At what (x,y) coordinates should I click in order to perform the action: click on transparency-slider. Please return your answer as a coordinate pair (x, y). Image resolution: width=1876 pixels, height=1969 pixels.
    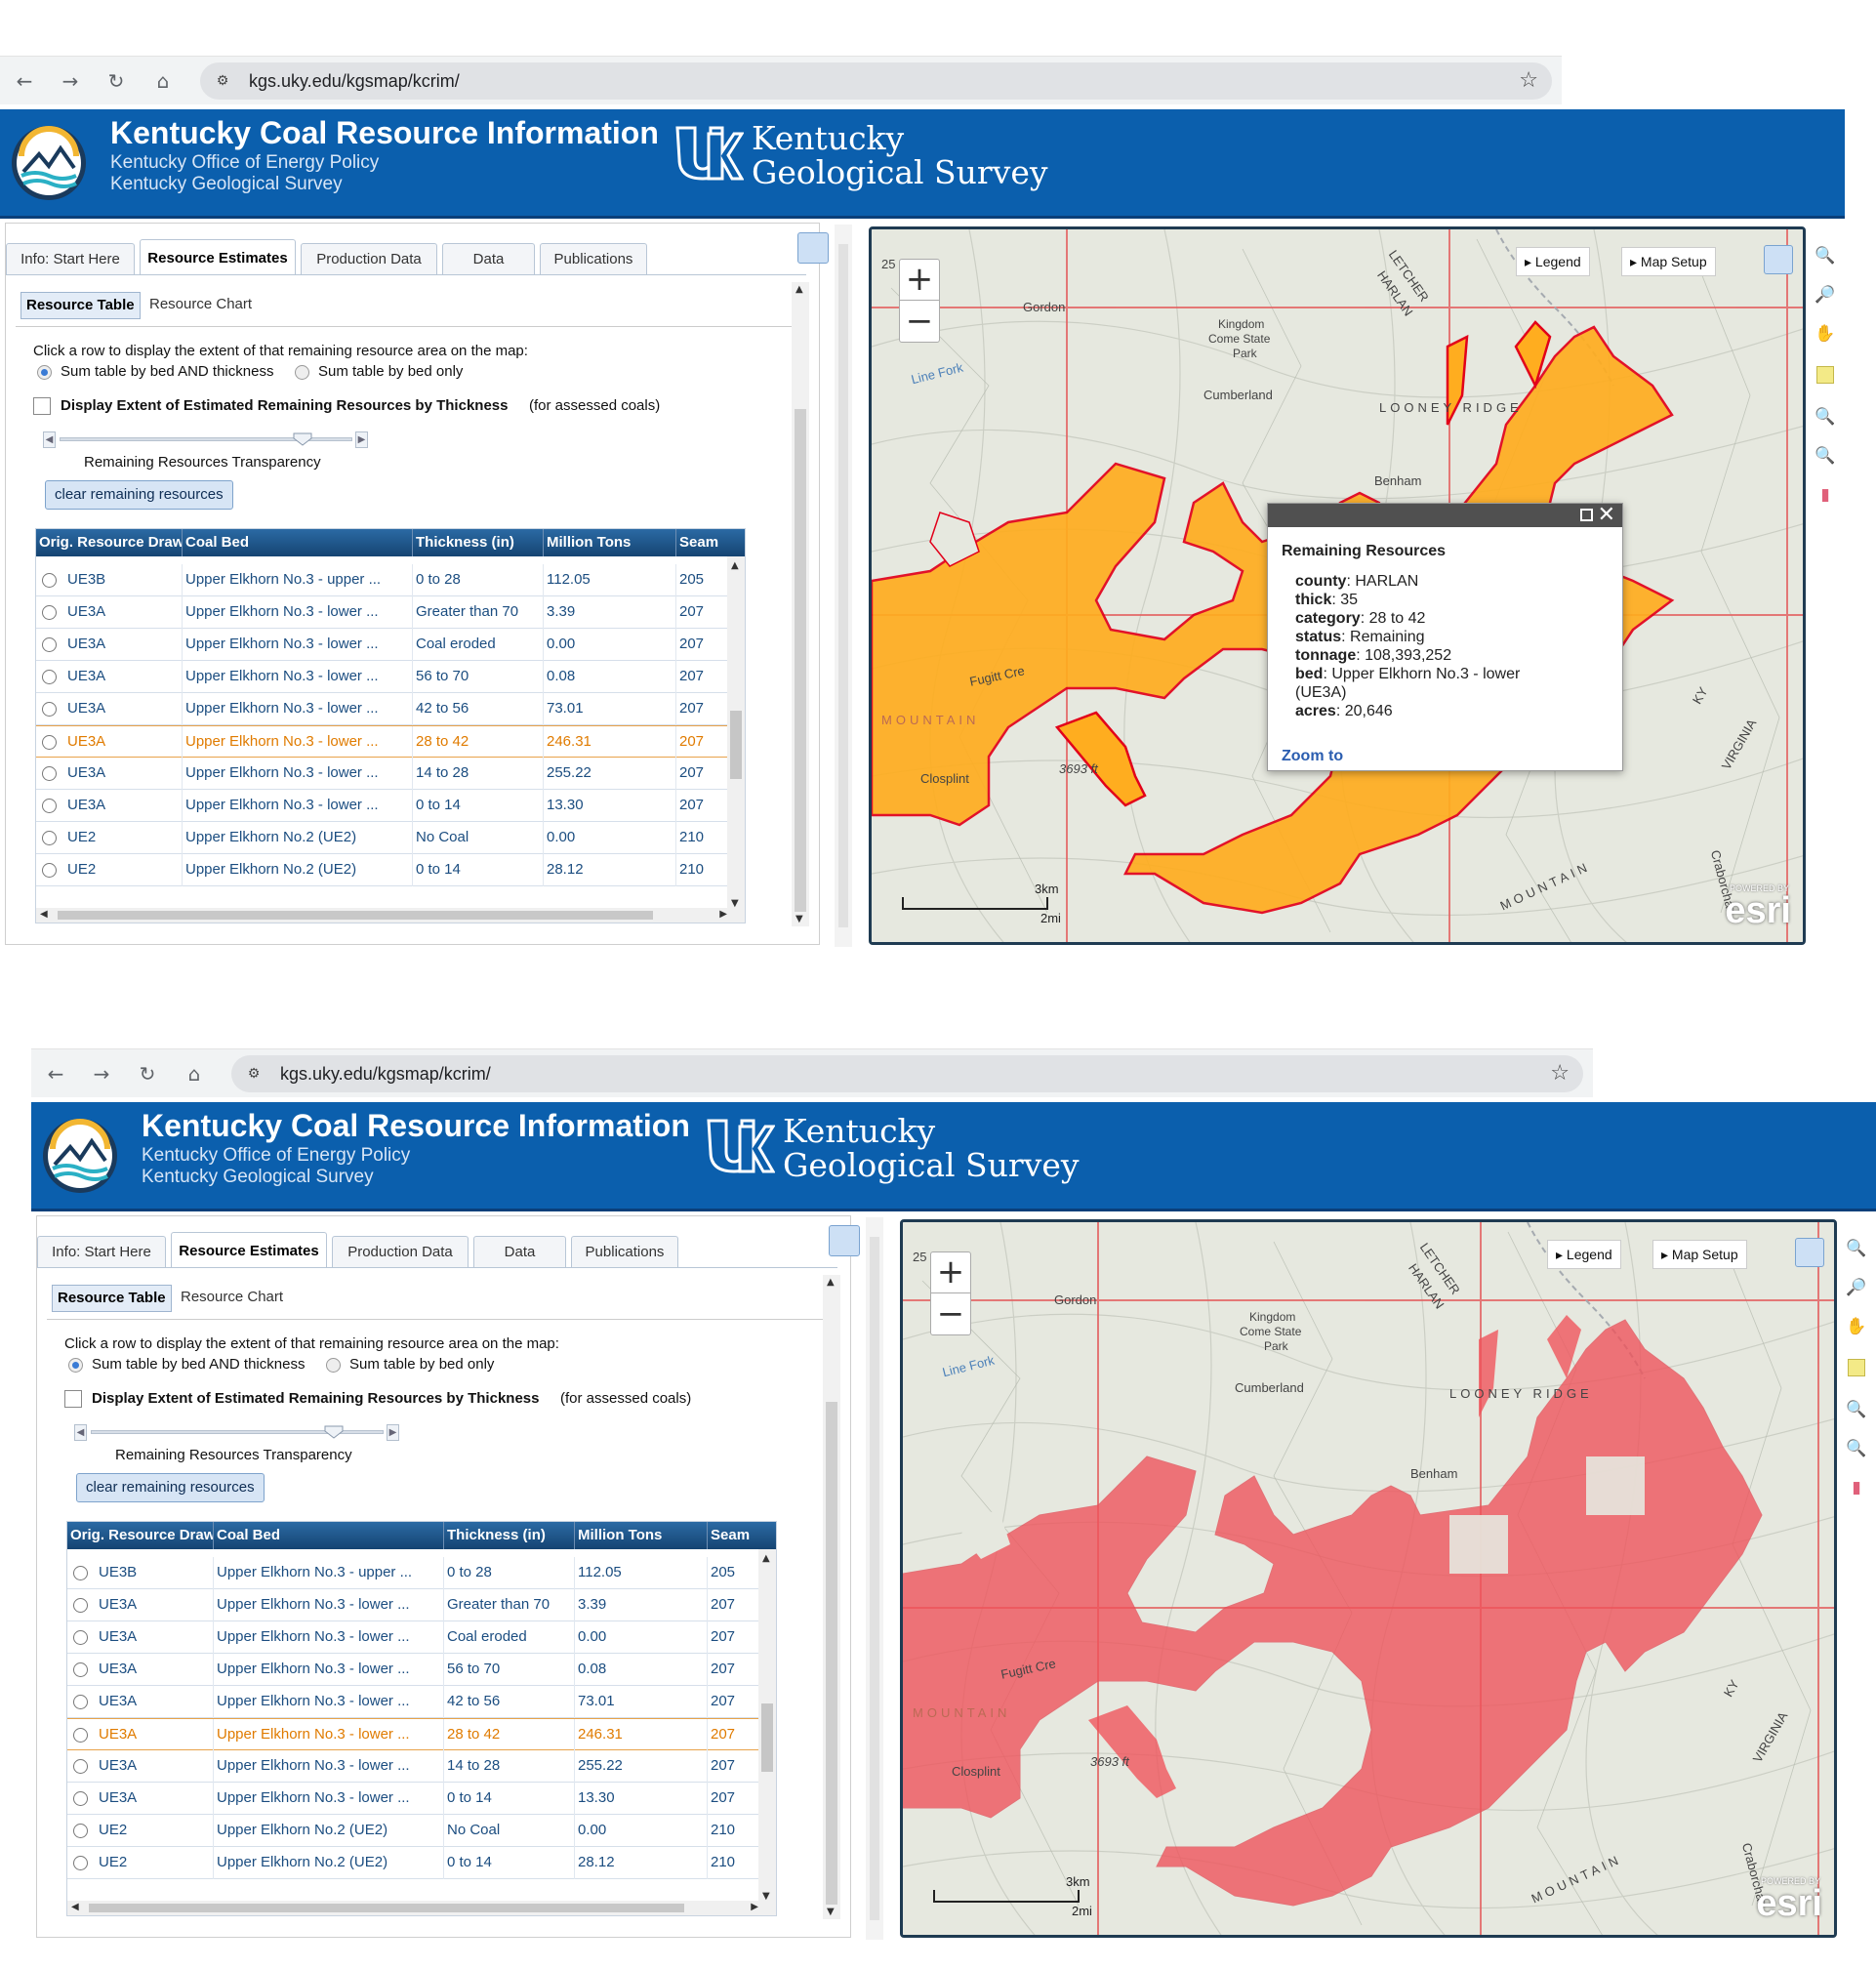
    Looking at the image, I should click on (206, 439).